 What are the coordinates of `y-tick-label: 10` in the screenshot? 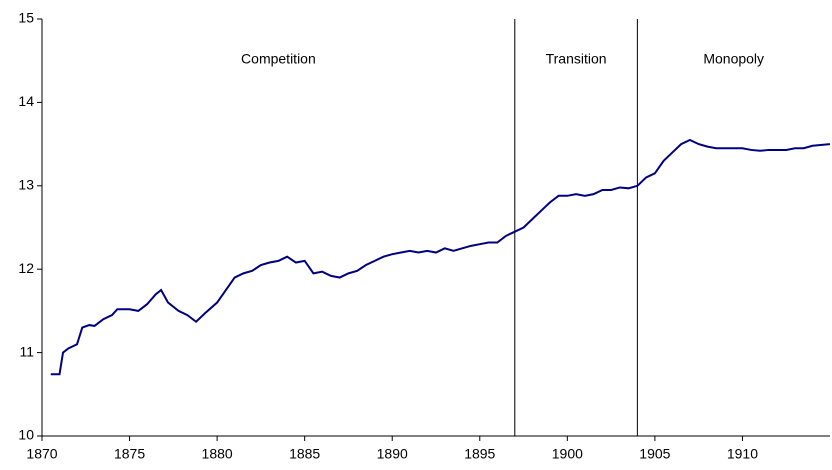 It's located at (26, 435).